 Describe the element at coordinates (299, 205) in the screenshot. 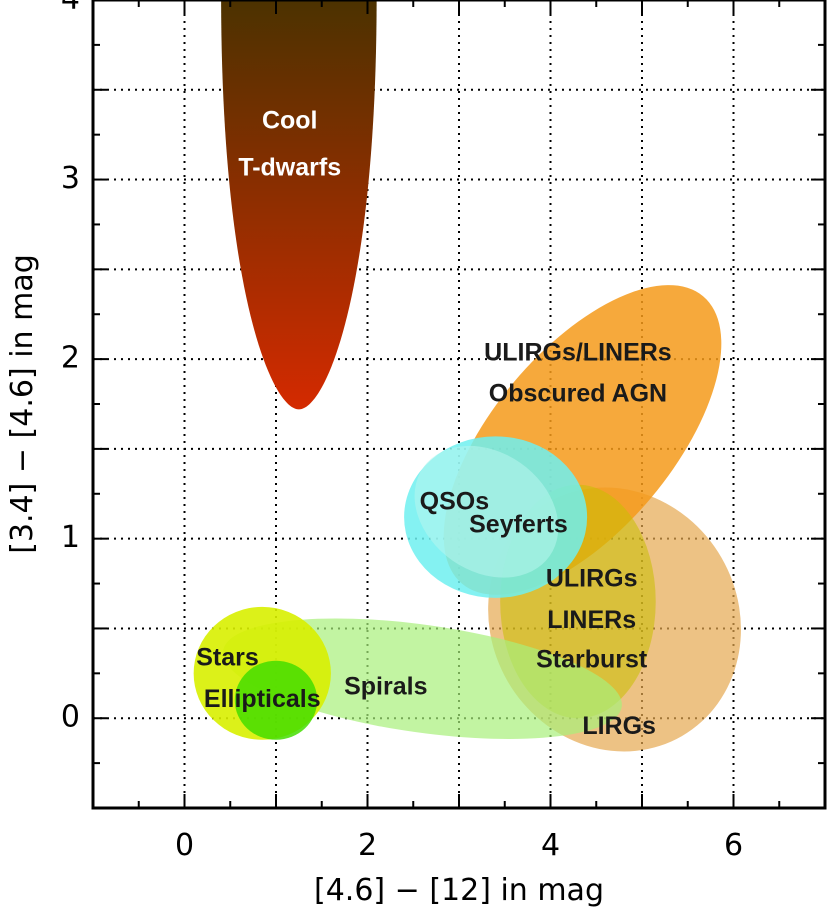

I see `region-cool-tdwarfs` at that location.